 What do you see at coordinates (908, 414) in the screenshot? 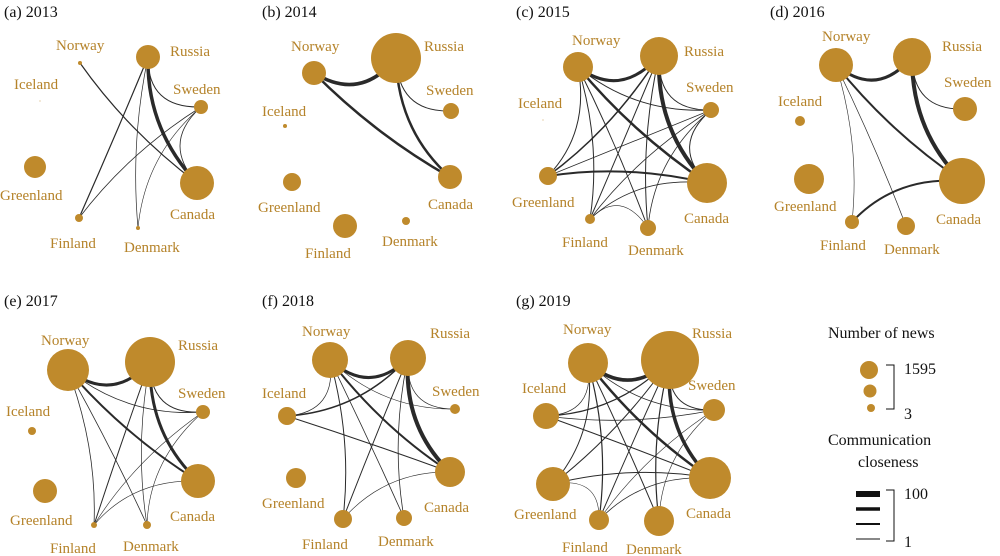
I see `legend-news-min: 3` at bounding box center [908, 414].